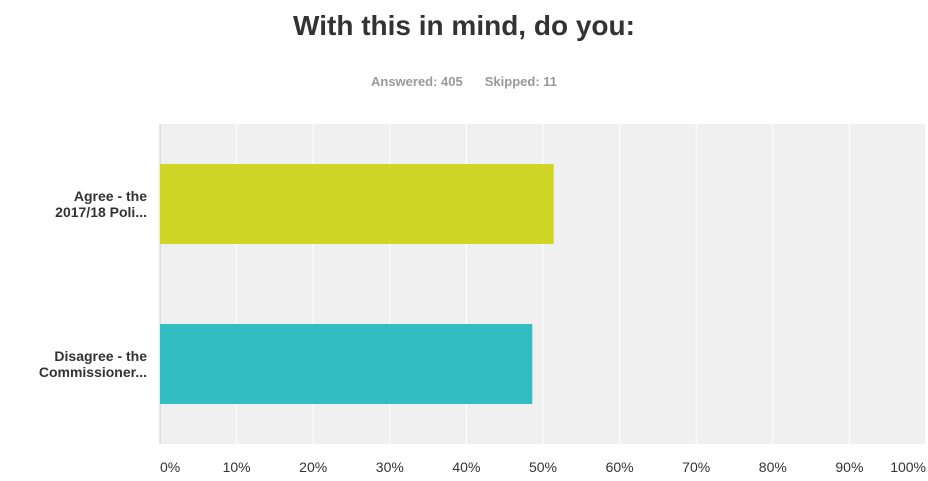 This screenshot has width=928, height=481. I want to click on x-tick-label: 80%, so click(773, 467).